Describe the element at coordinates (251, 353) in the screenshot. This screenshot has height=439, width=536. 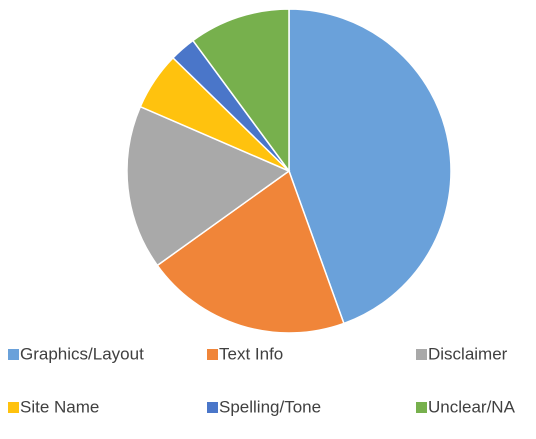
I see `legend-label: Text Info` at that location.